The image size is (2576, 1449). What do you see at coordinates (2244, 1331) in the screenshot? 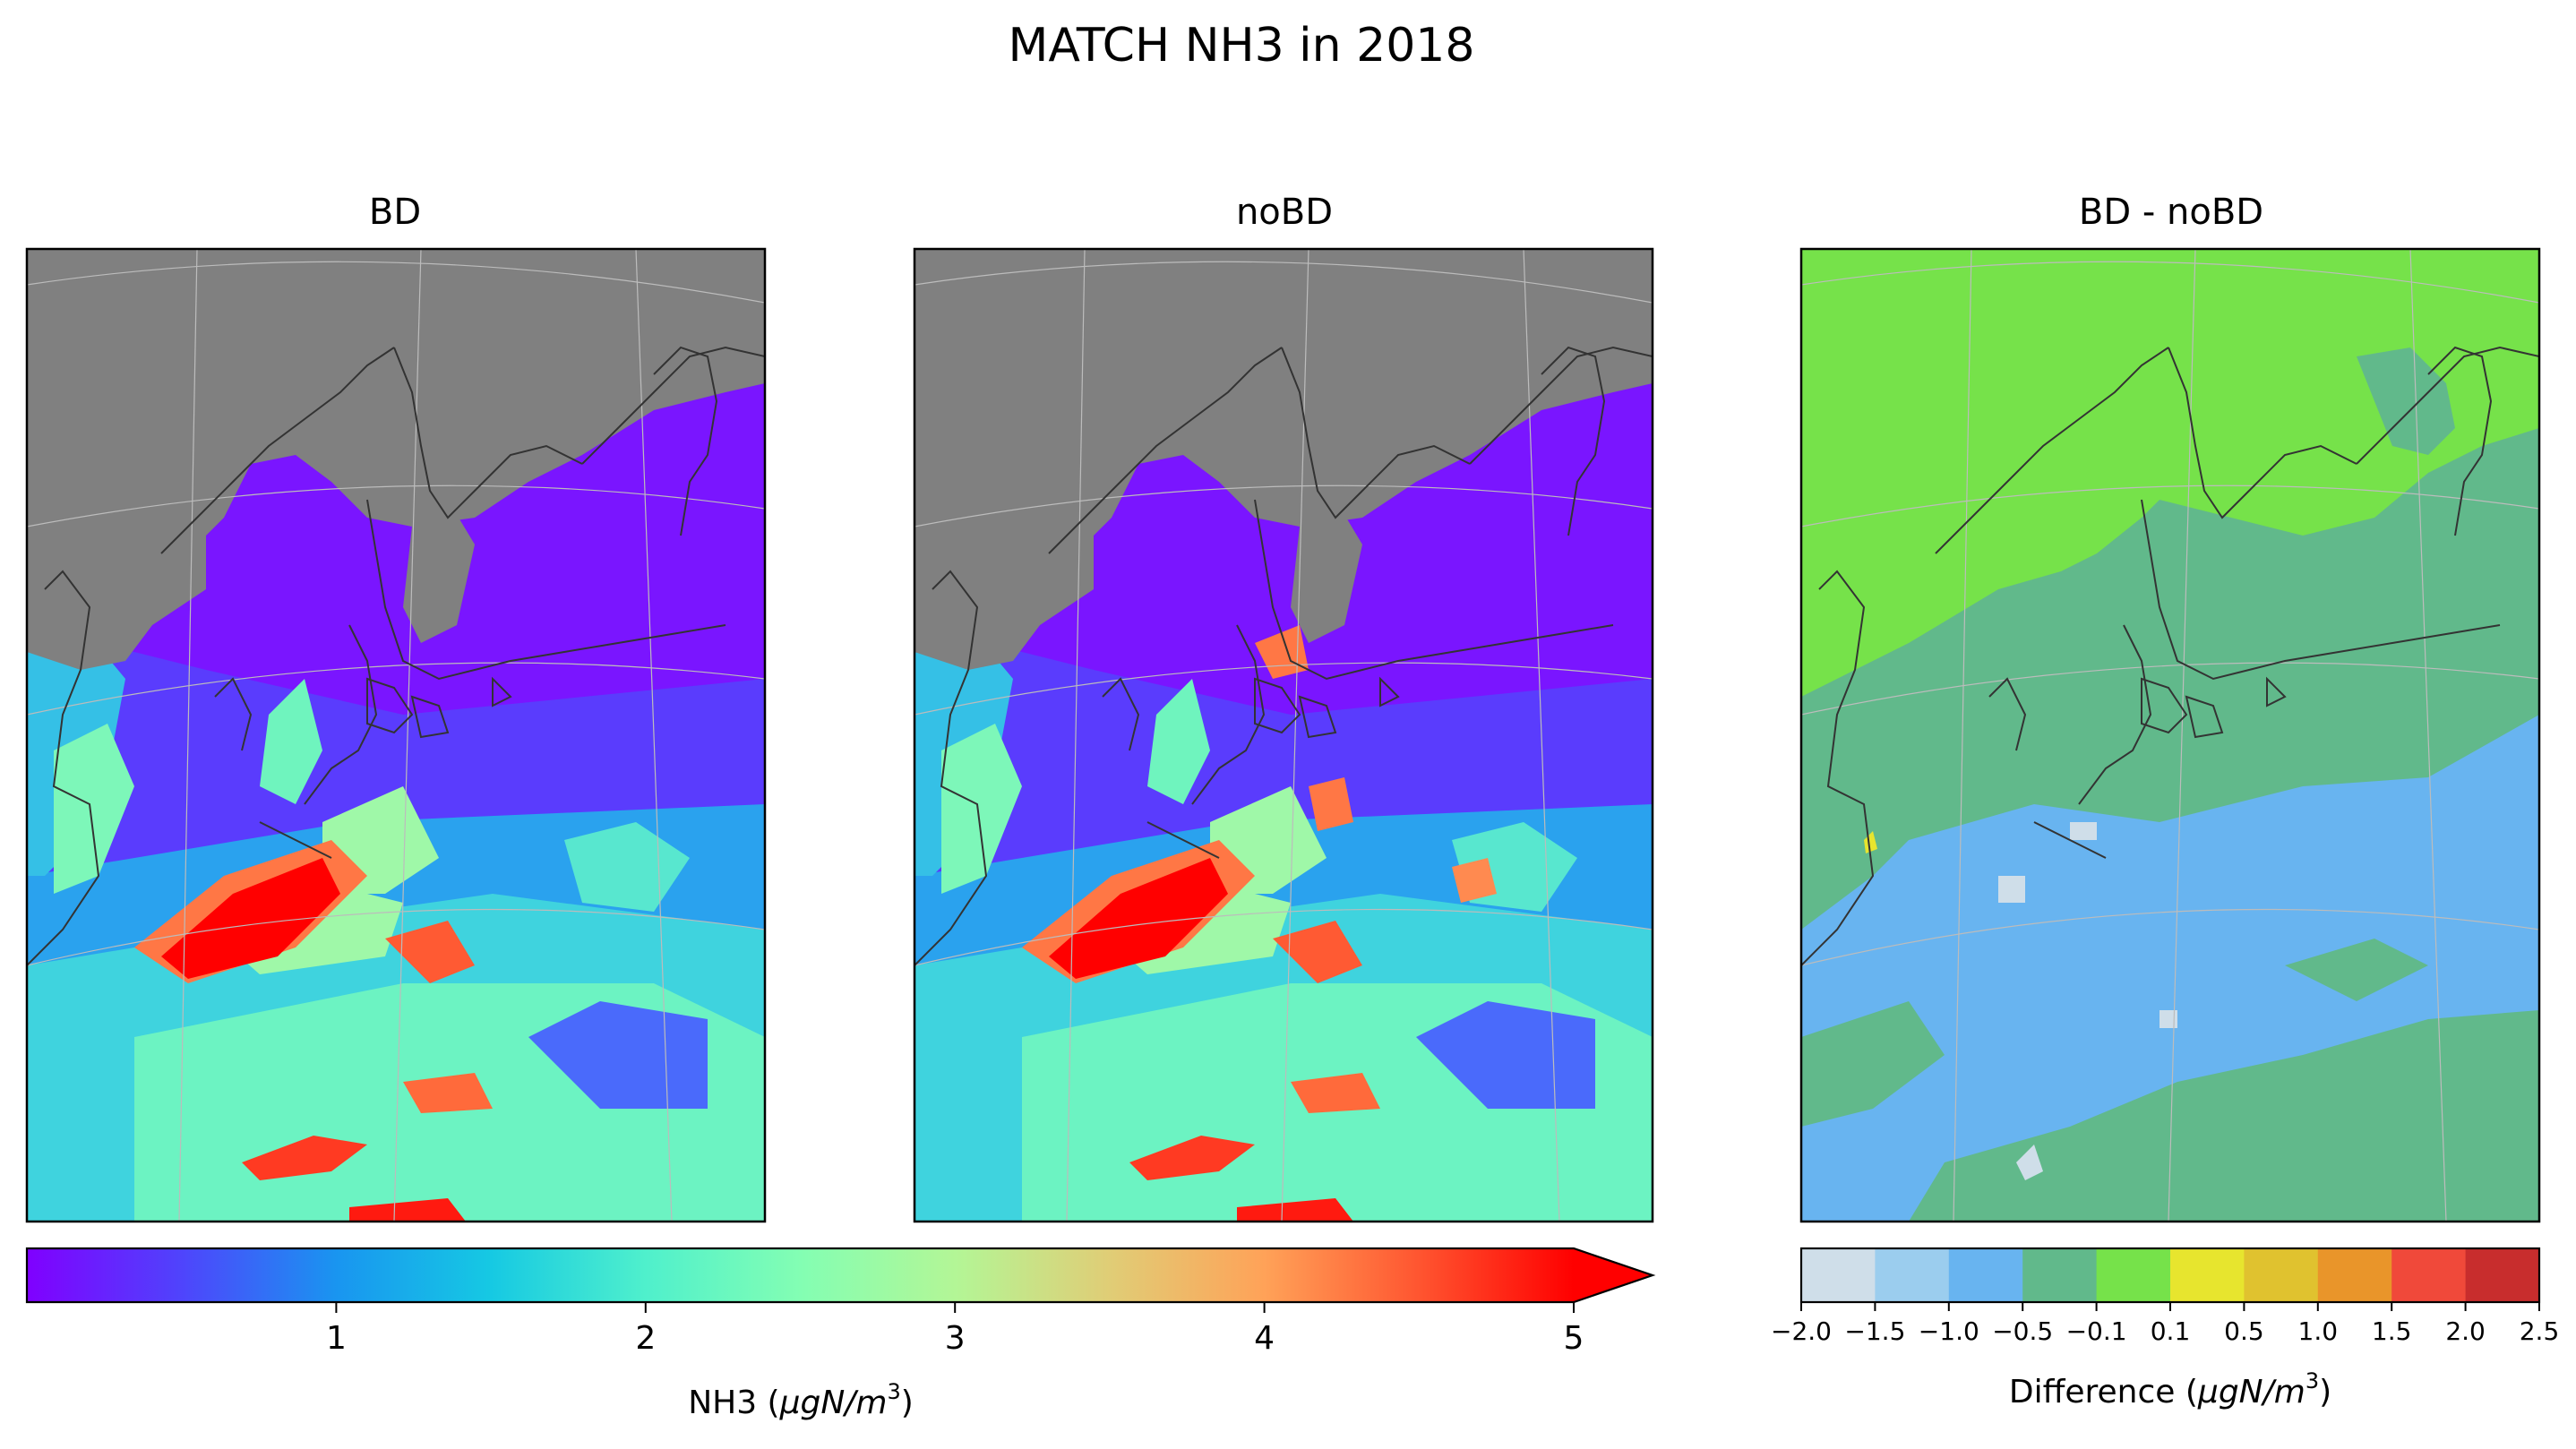
I see `colorbar-diff-tick-label: 0.5` at bounding box center [2244, 1331].